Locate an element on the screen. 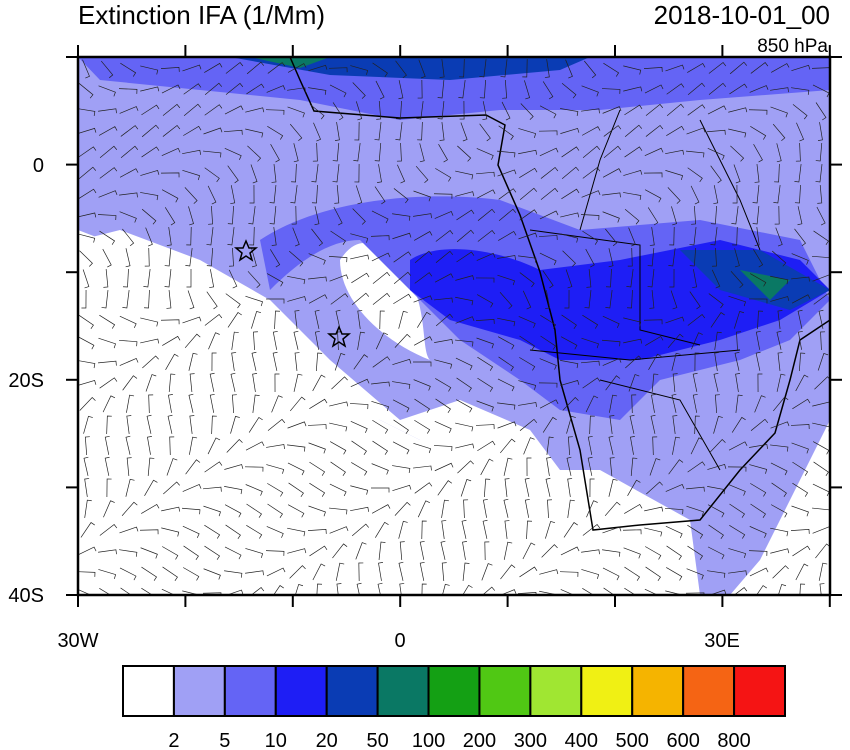 The image size is (850, 750). colorbar-box is located at coordinates (658, 691).